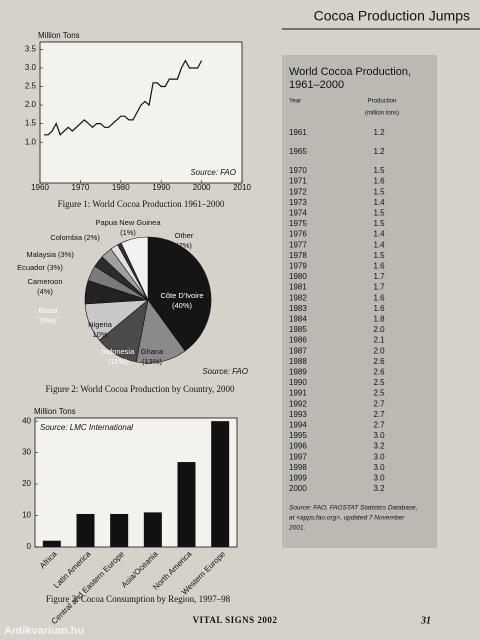  I want to click on table-year: 1973, so click(298, 202).